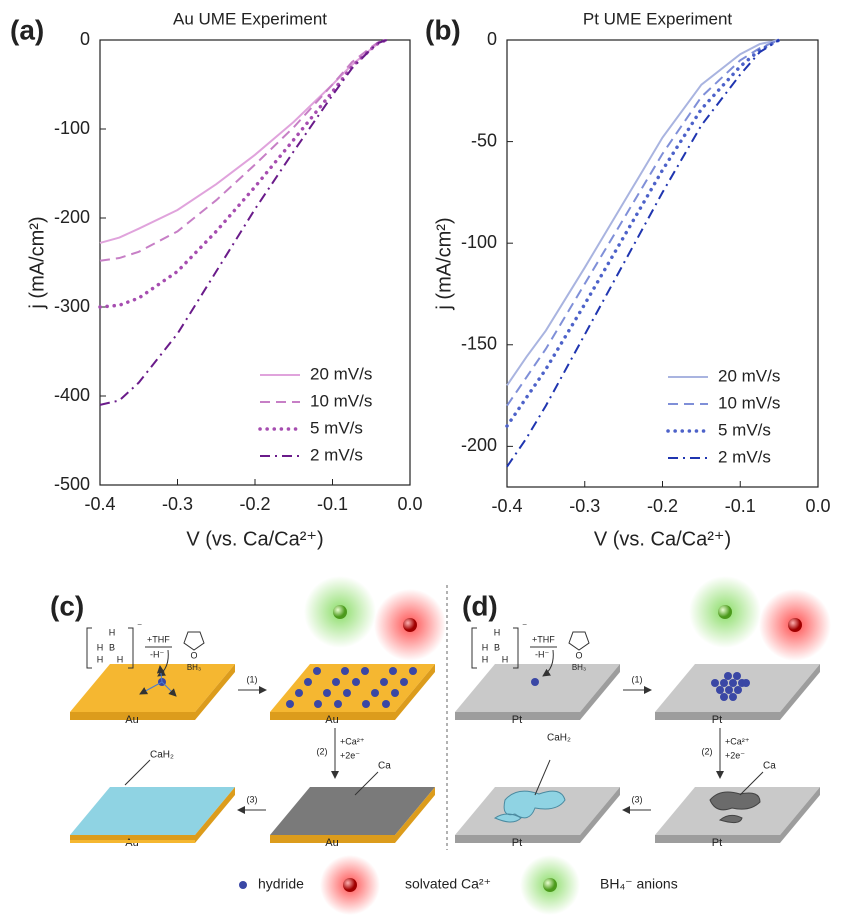 The image size is (848, 916). What do you see at coordinates (639, 884) in the screenshot?
I see `legend-label: BH₄⁻ anions` at bounding box center [639, 884].